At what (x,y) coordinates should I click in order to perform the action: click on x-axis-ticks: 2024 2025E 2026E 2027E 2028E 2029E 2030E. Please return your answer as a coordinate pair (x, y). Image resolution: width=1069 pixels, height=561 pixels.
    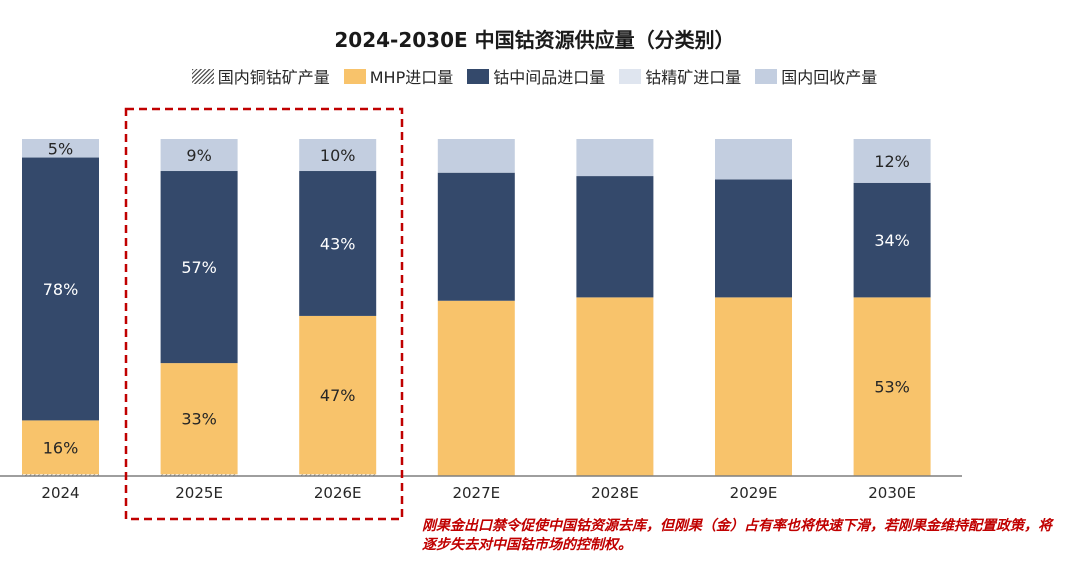
    Looking at the image, I should click on (478, 493).